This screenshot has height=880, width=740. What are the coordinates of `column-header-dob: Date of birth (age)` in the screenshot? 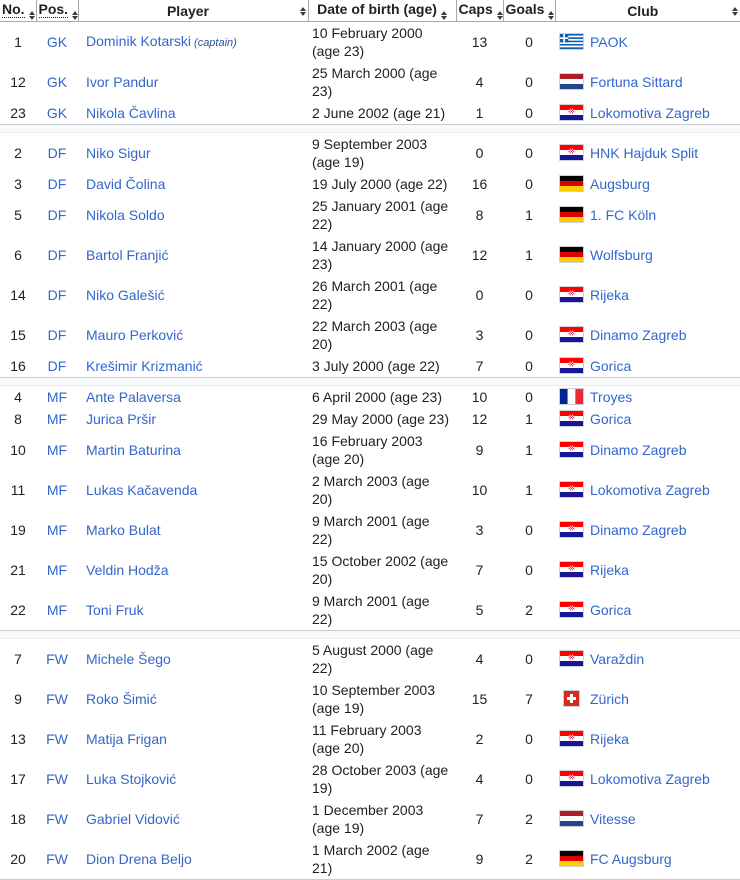 It's located at (381, 11).